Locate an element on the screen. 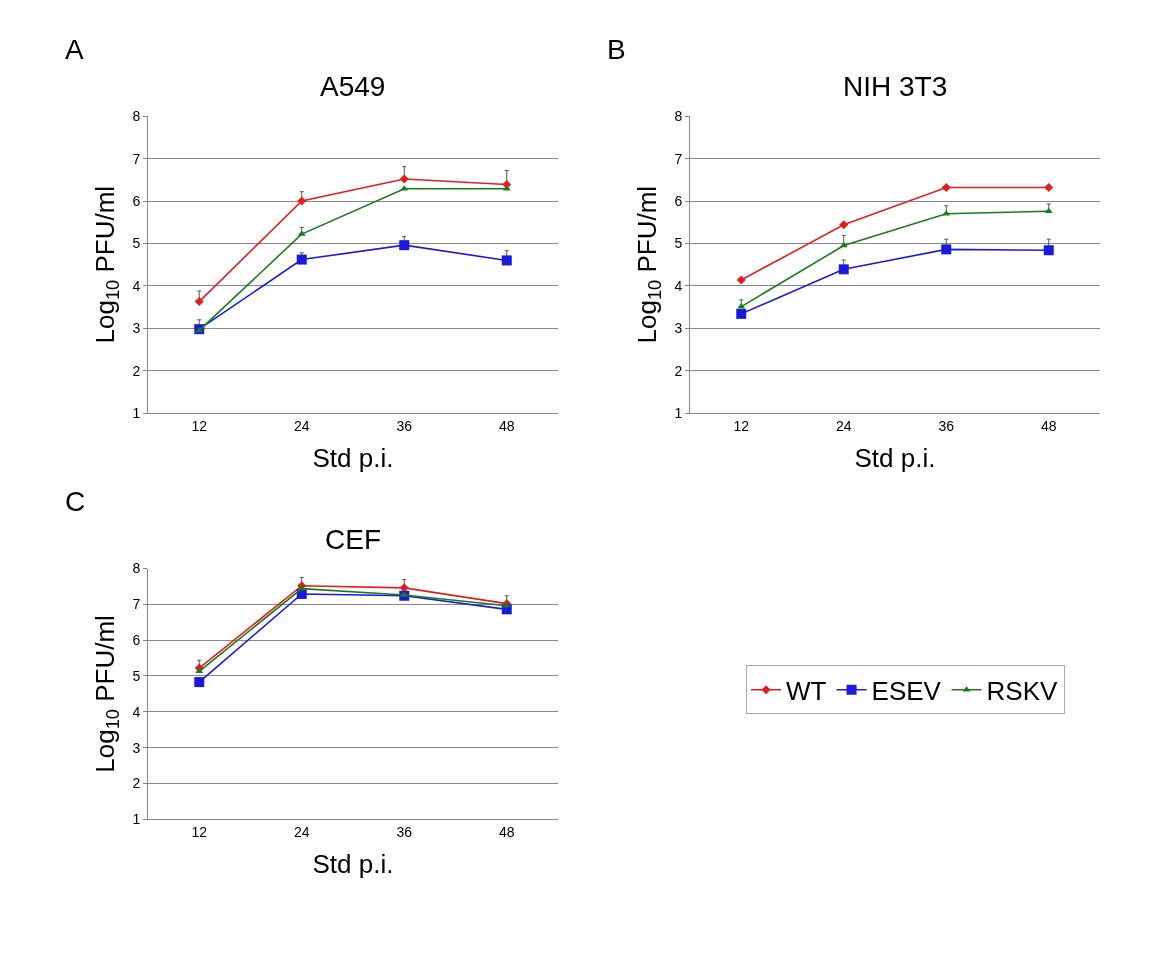  chart-title: NIH 3T3 is located at coordinates (895, 86).